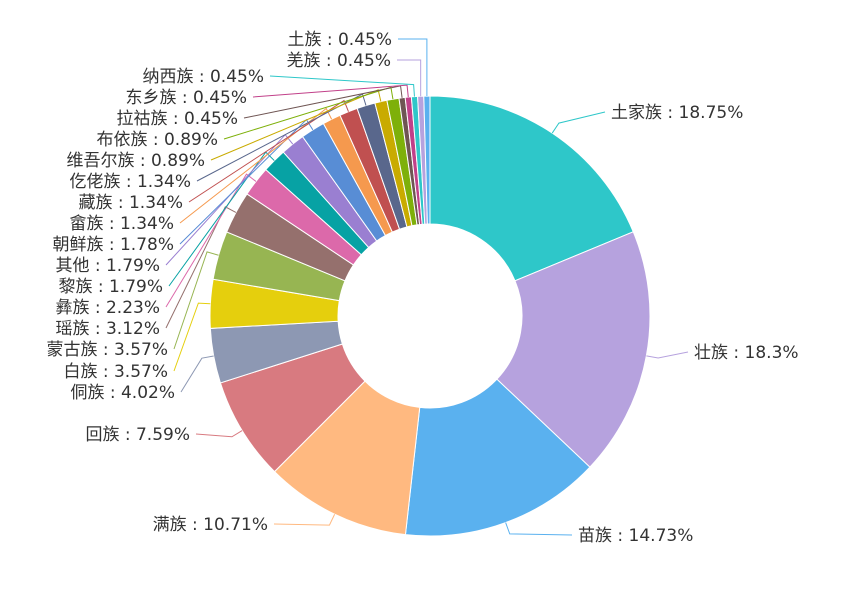 This screenshot has height=589, width=859. What do you see at coordinates (121, 224) in the screenshot?
I see `slice-label: 畲族 : 1.34%` at bounding box center [121, 224].